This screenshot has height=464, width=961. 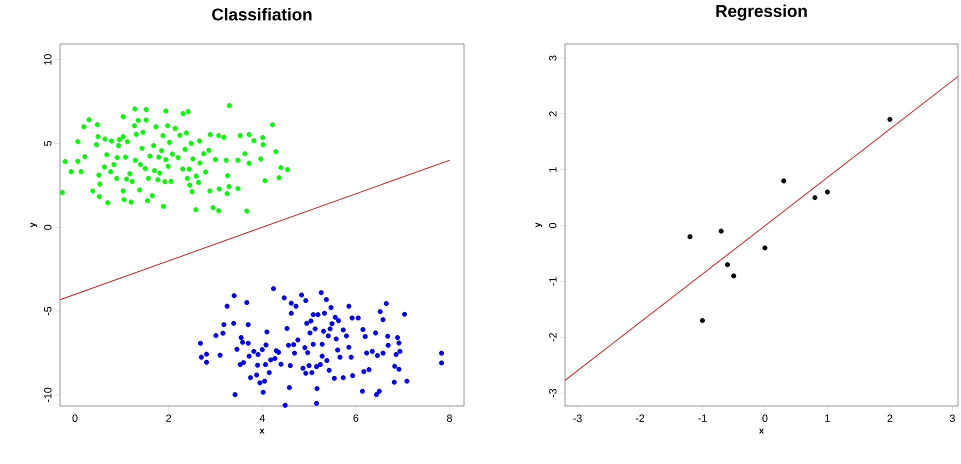 What do you see at coordinates (552, 58) in the screenshot?
I see `y-tick-label: 3` at bounding box center [552, 58].